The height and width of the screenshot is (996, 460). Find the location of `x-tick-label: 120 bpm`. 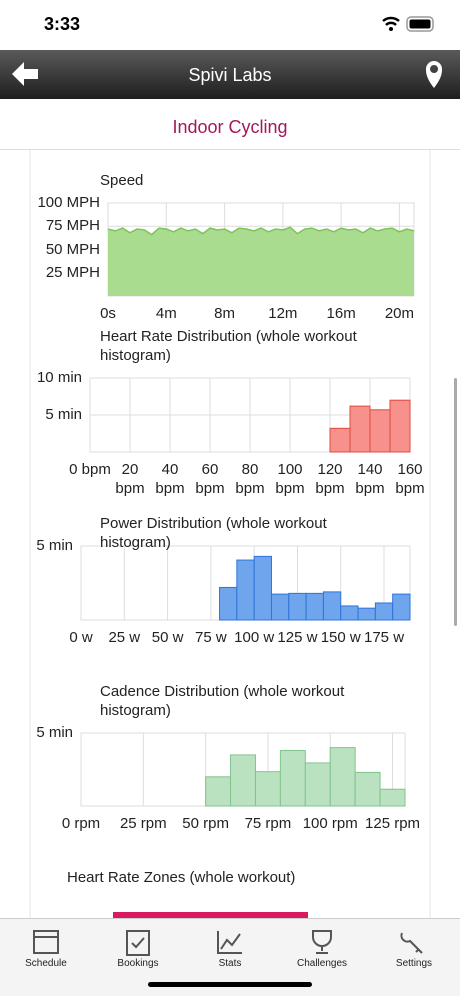

x-tick-label: 120 bpm is located at coordinates (330, 479).